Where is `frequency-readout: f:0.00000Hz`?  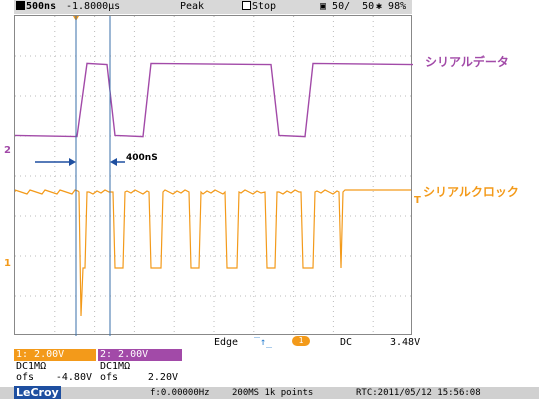 frequency-readout: f:0.00000Hz is located at coordinates (180, 393).